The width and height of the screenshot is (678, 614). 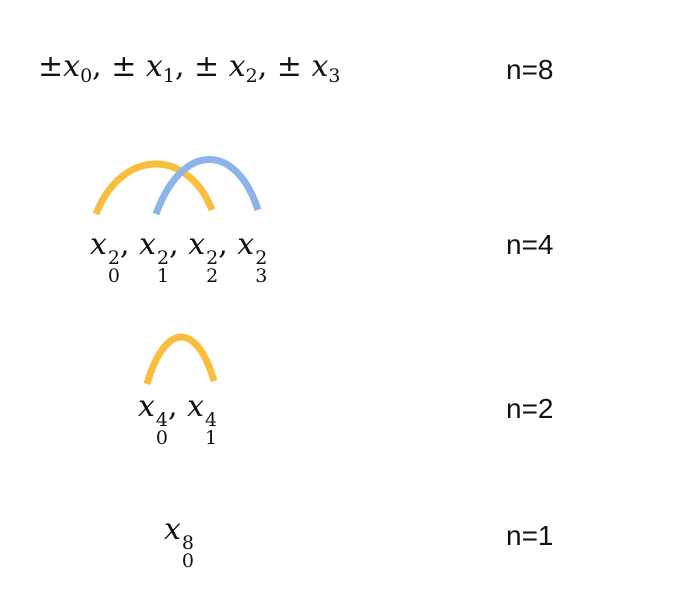 I want to click on level-label-n1: n=1, so click(x=530, y=535).